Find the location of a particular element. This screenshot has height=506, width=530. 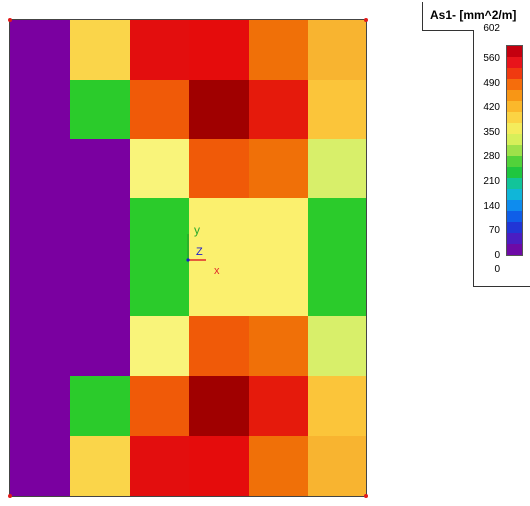

corner-node-bottom-right is located at coordinates (366, 496).